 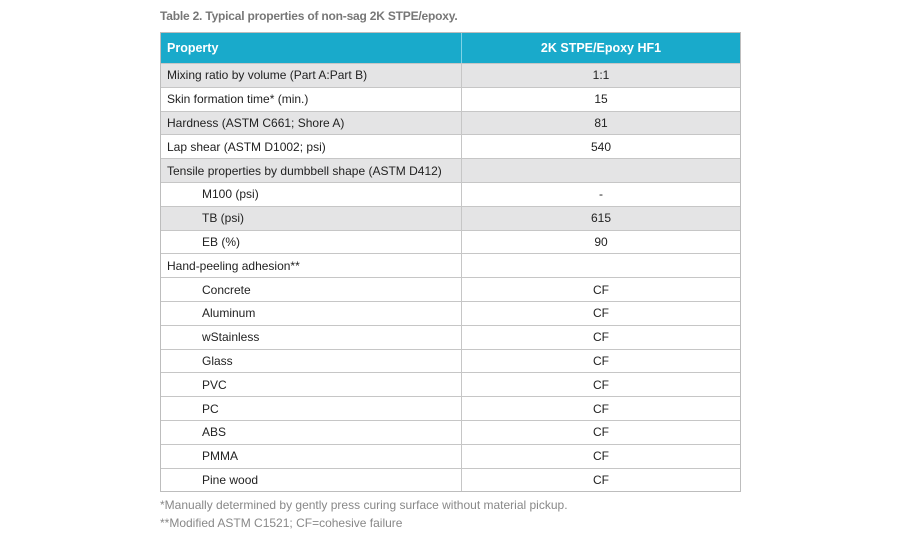 I want to click on table-row: Aluminum CF, so click(x=450, y=312).